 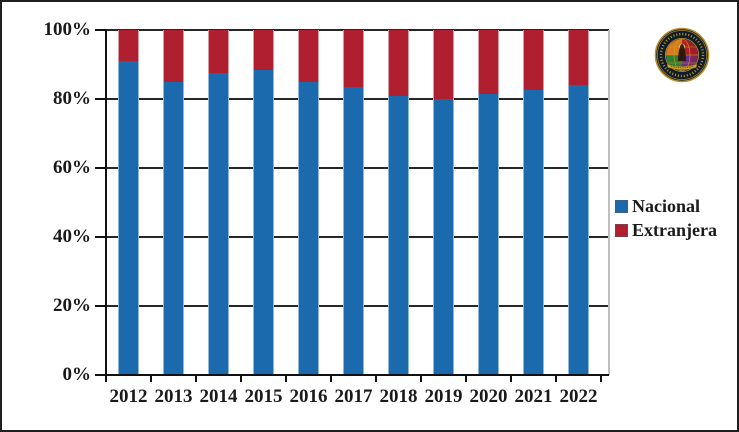 What do you see at coordinates (488, 396) in the screenshot?
I see `x-axis-label-2020: 2020` at bounding box center [488, 396].